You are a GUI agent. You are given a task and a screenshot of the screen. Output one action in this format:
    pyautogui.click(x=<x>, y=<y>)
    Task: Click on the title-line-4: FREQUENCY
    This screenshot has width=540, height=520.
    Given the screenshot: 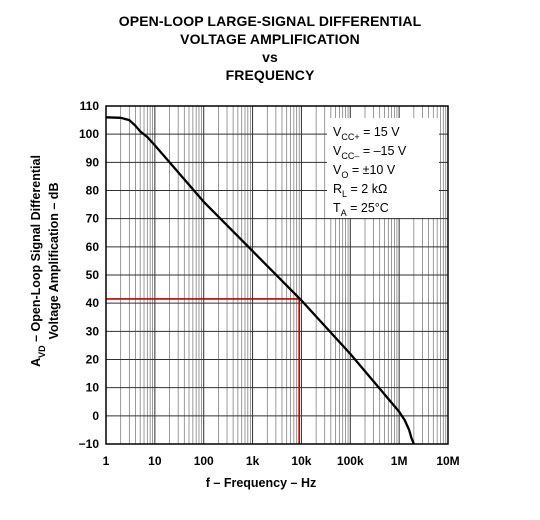 What is the action you would take?
    pyautogui.click(x=270, y=75)
    